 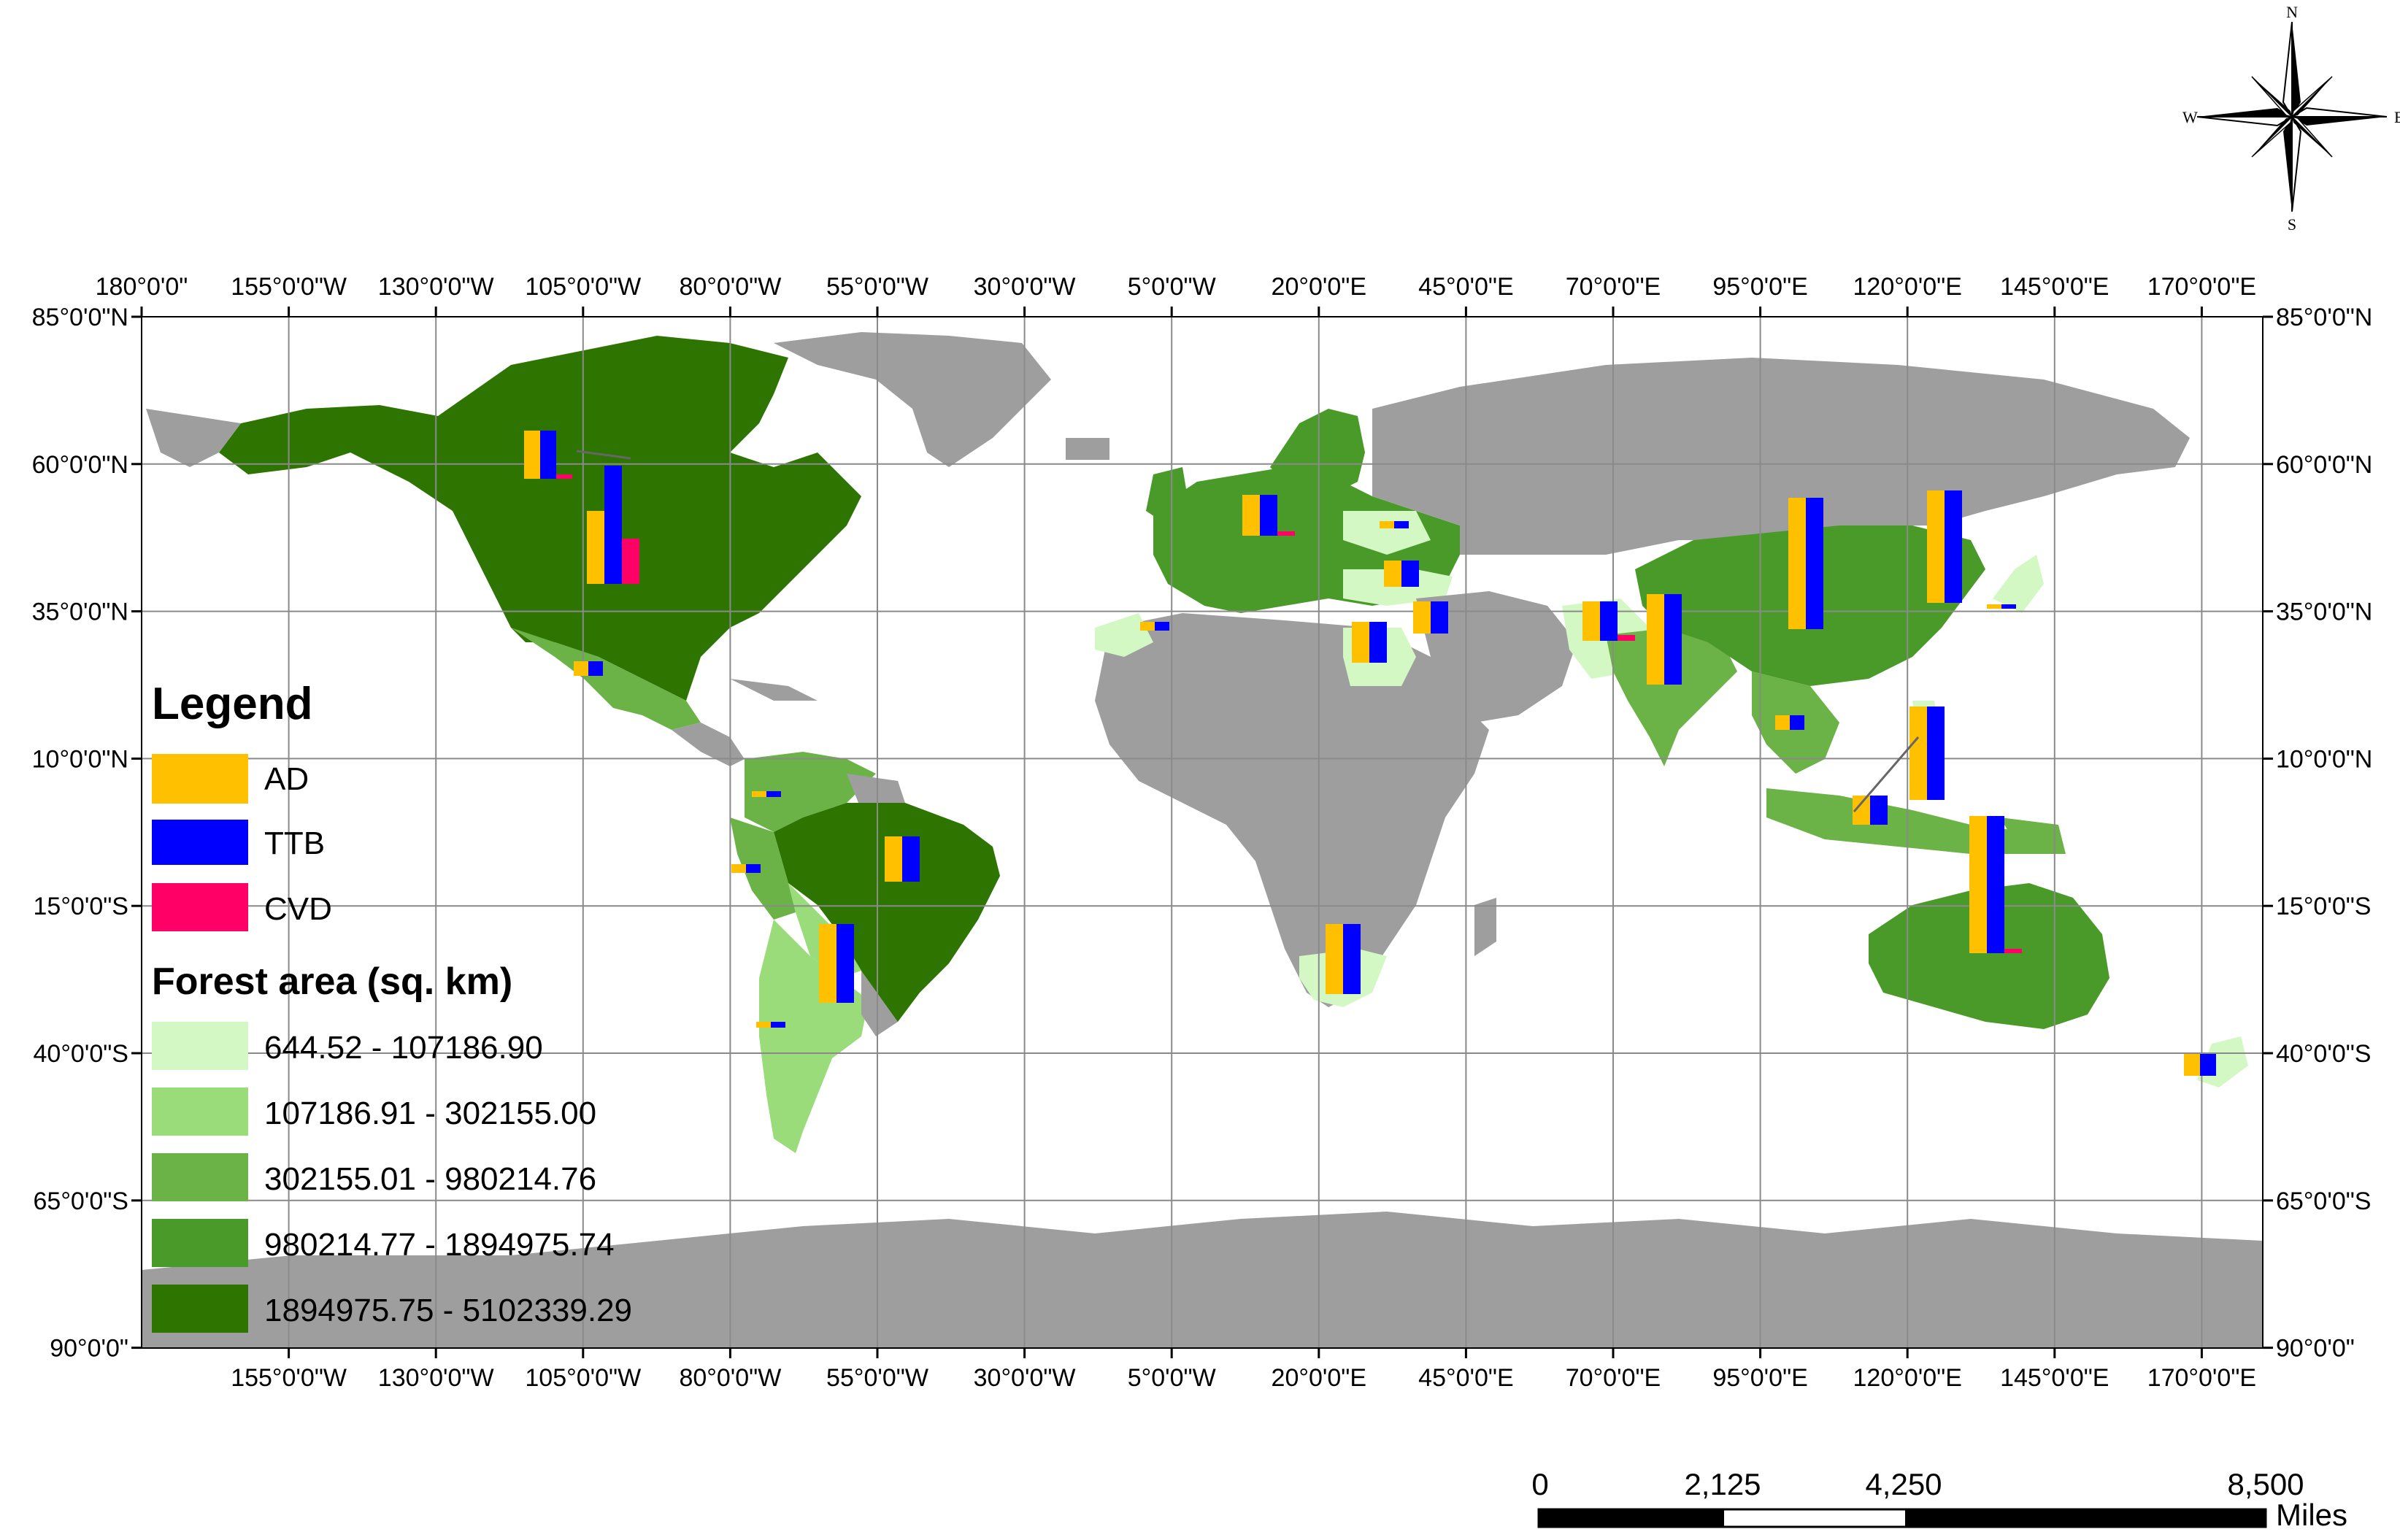 I want to click on compass-e: E, so click(x=2397, y=117).